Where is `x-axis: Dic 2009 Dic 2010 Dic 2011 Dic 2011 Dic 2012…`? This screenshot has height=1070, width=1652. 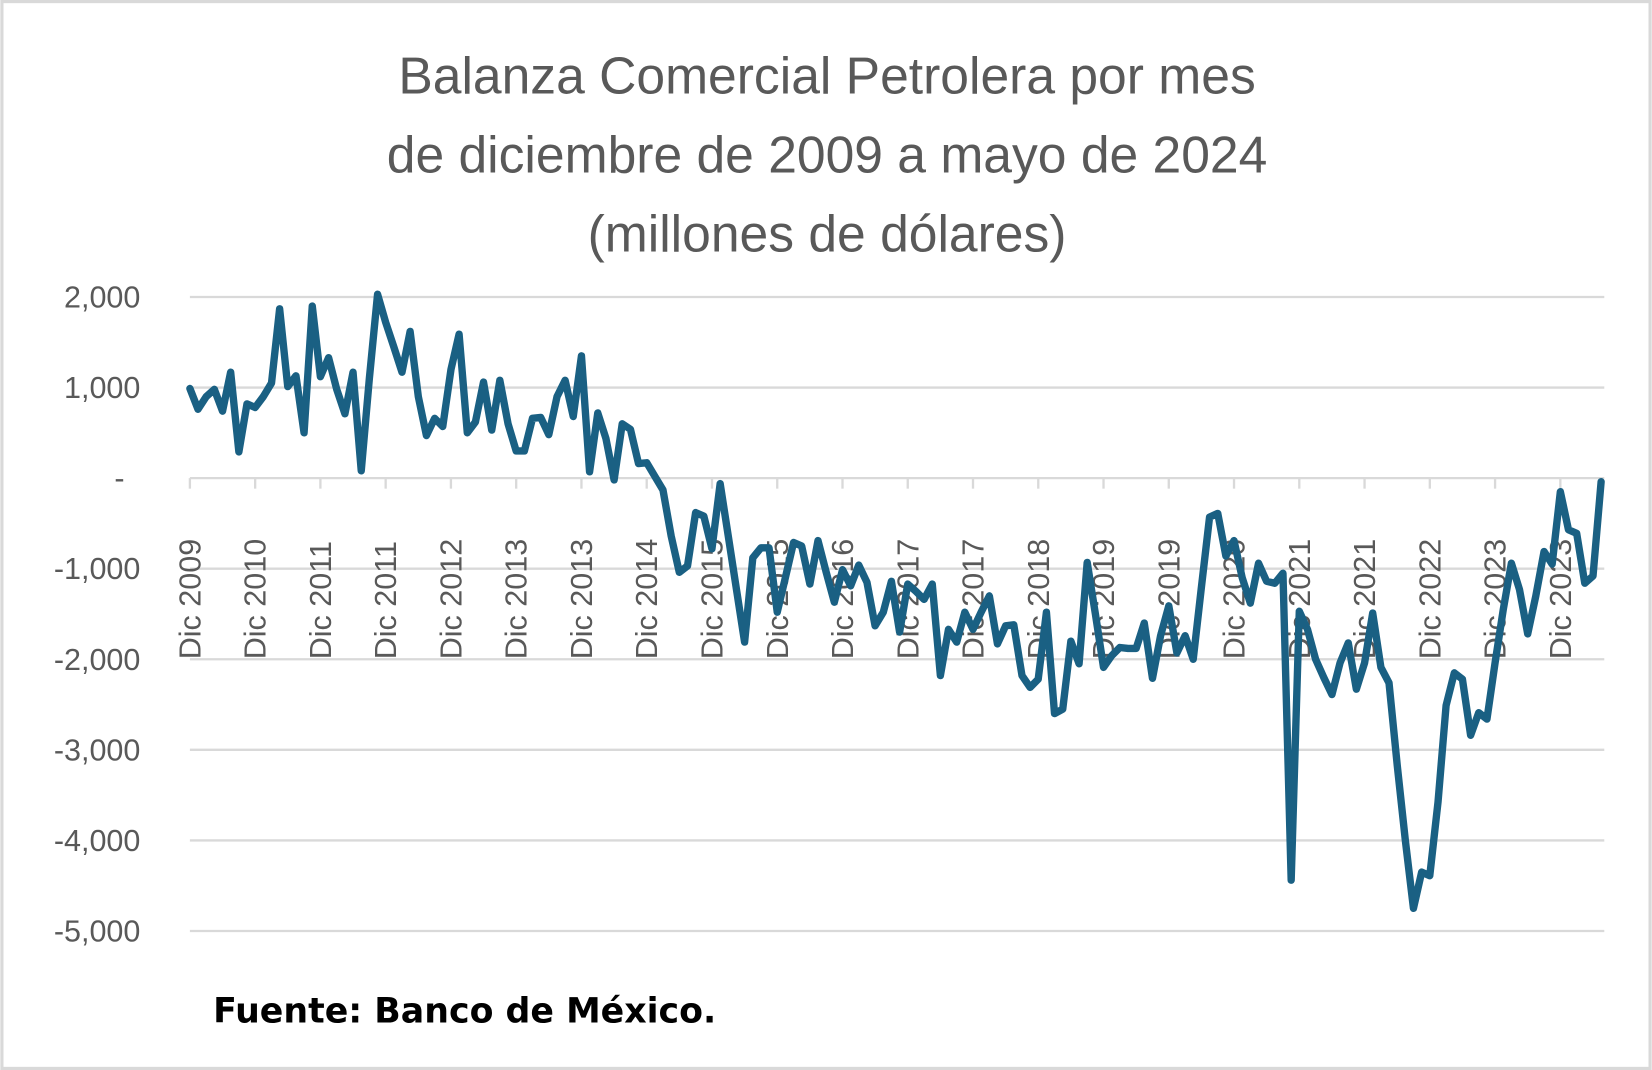 x-axis: Dic 2009 Dic 2010 Dic 2011 Dic 2011 Dic 2012… is located at coordinates (875, 569).